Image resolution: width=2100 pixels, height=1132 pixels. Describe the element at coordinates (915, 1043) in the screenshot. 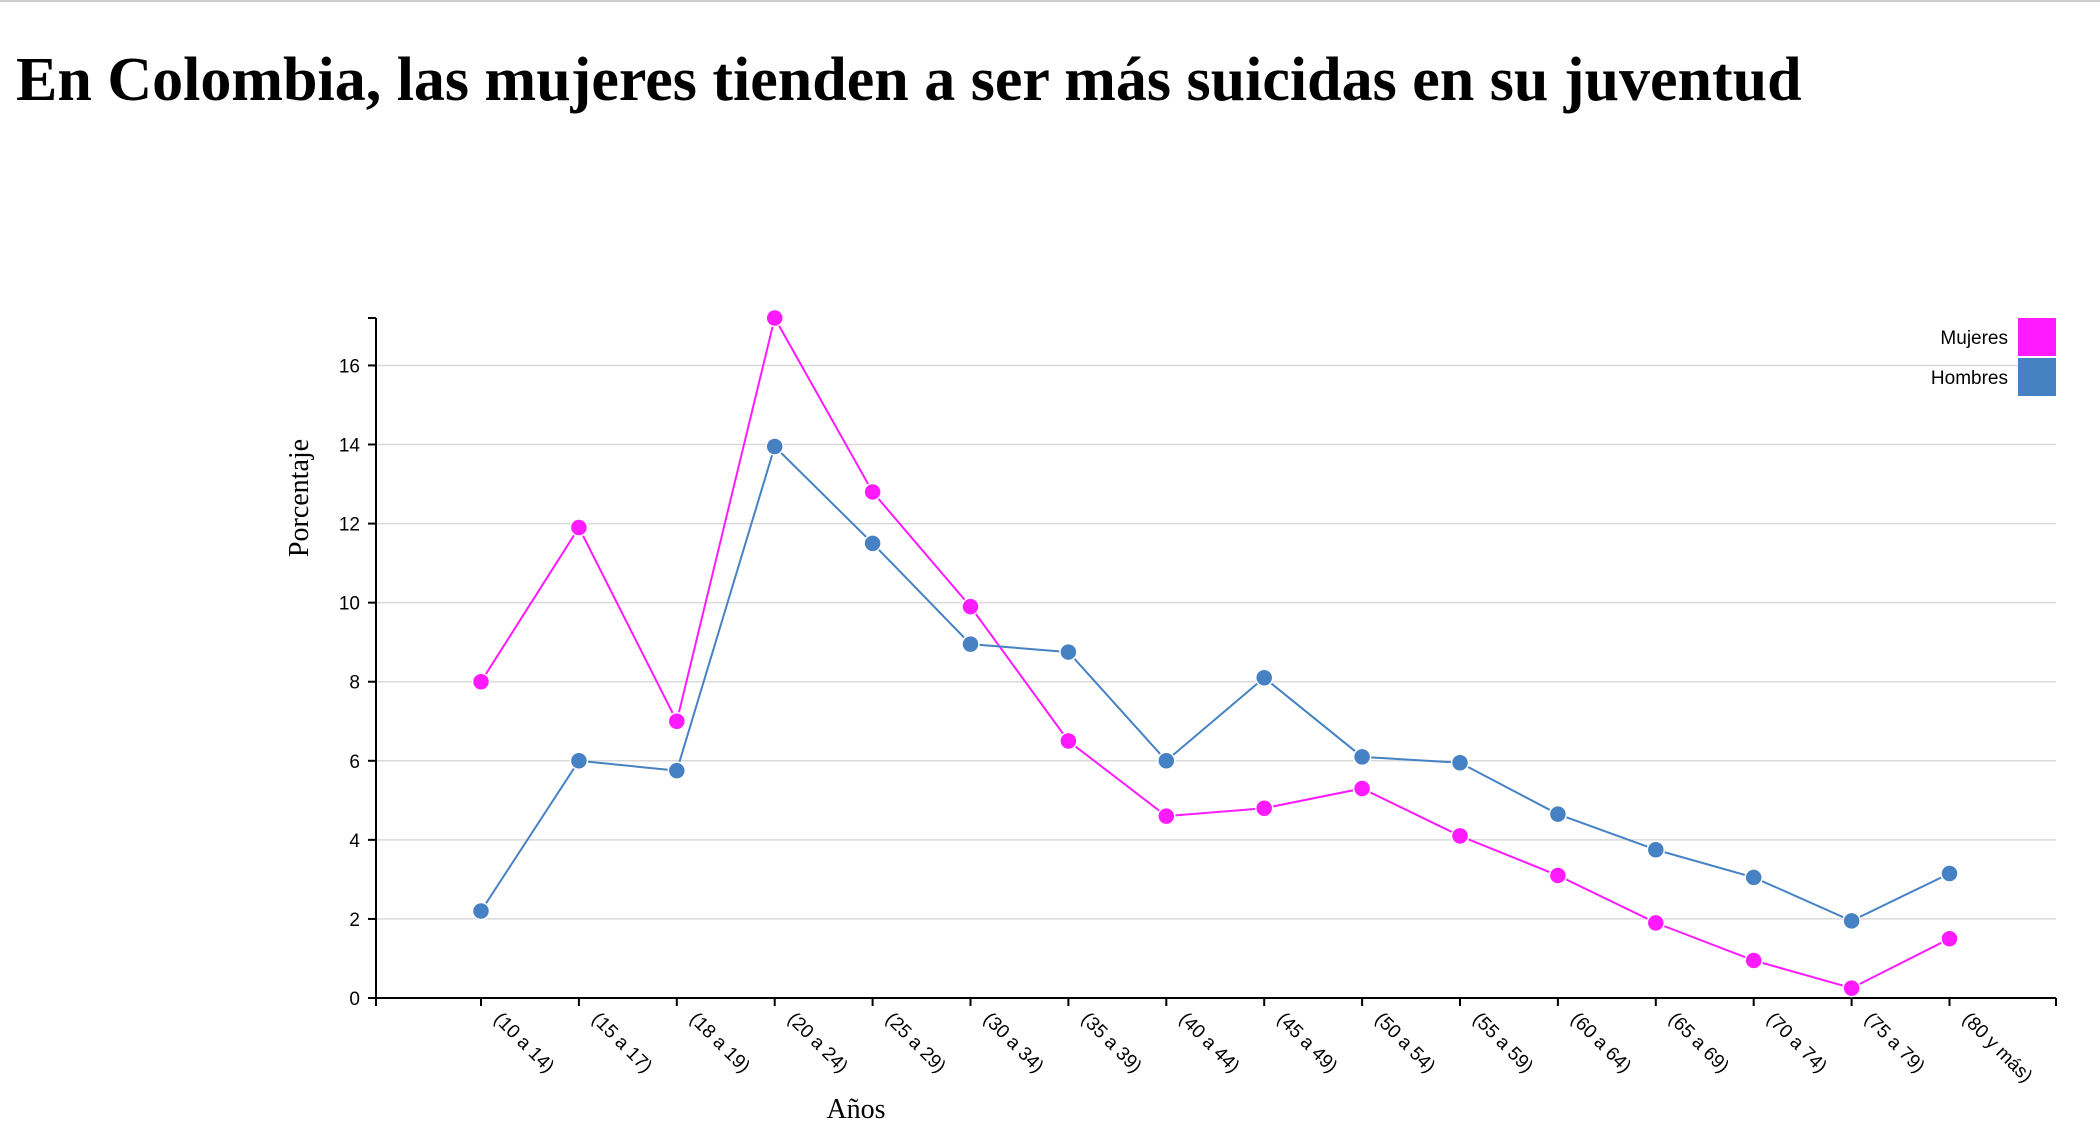

I see `x-tick-label: (25 a 29)` at that location.